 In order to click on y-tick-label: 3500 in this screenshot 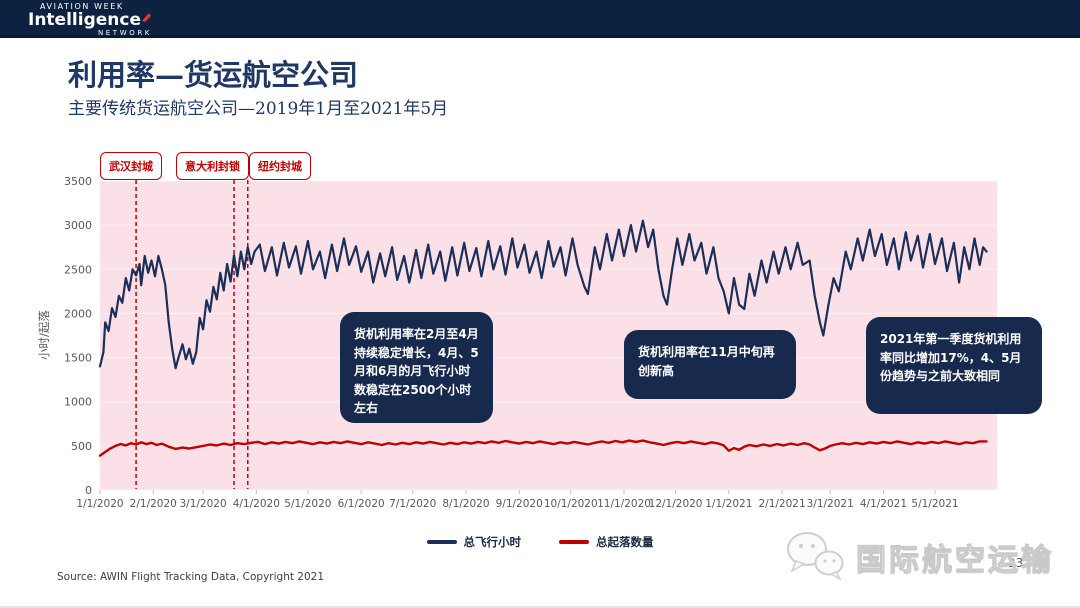, I will do `click(78, 181)`.